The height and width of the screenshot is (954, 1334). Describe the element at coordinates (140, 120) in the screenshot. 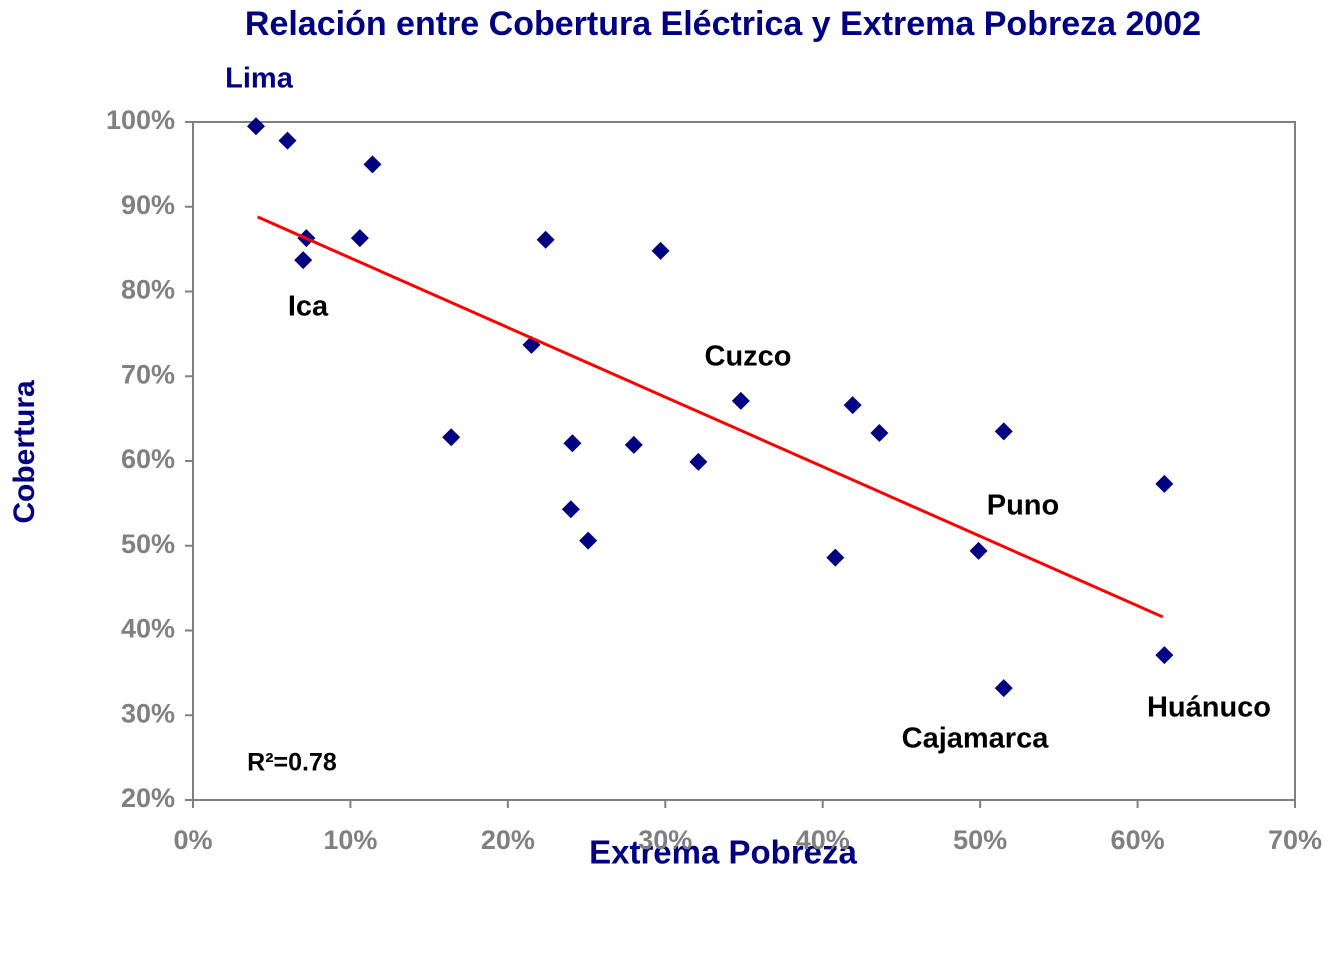

I see `y-tick-label: 100%` at that location.